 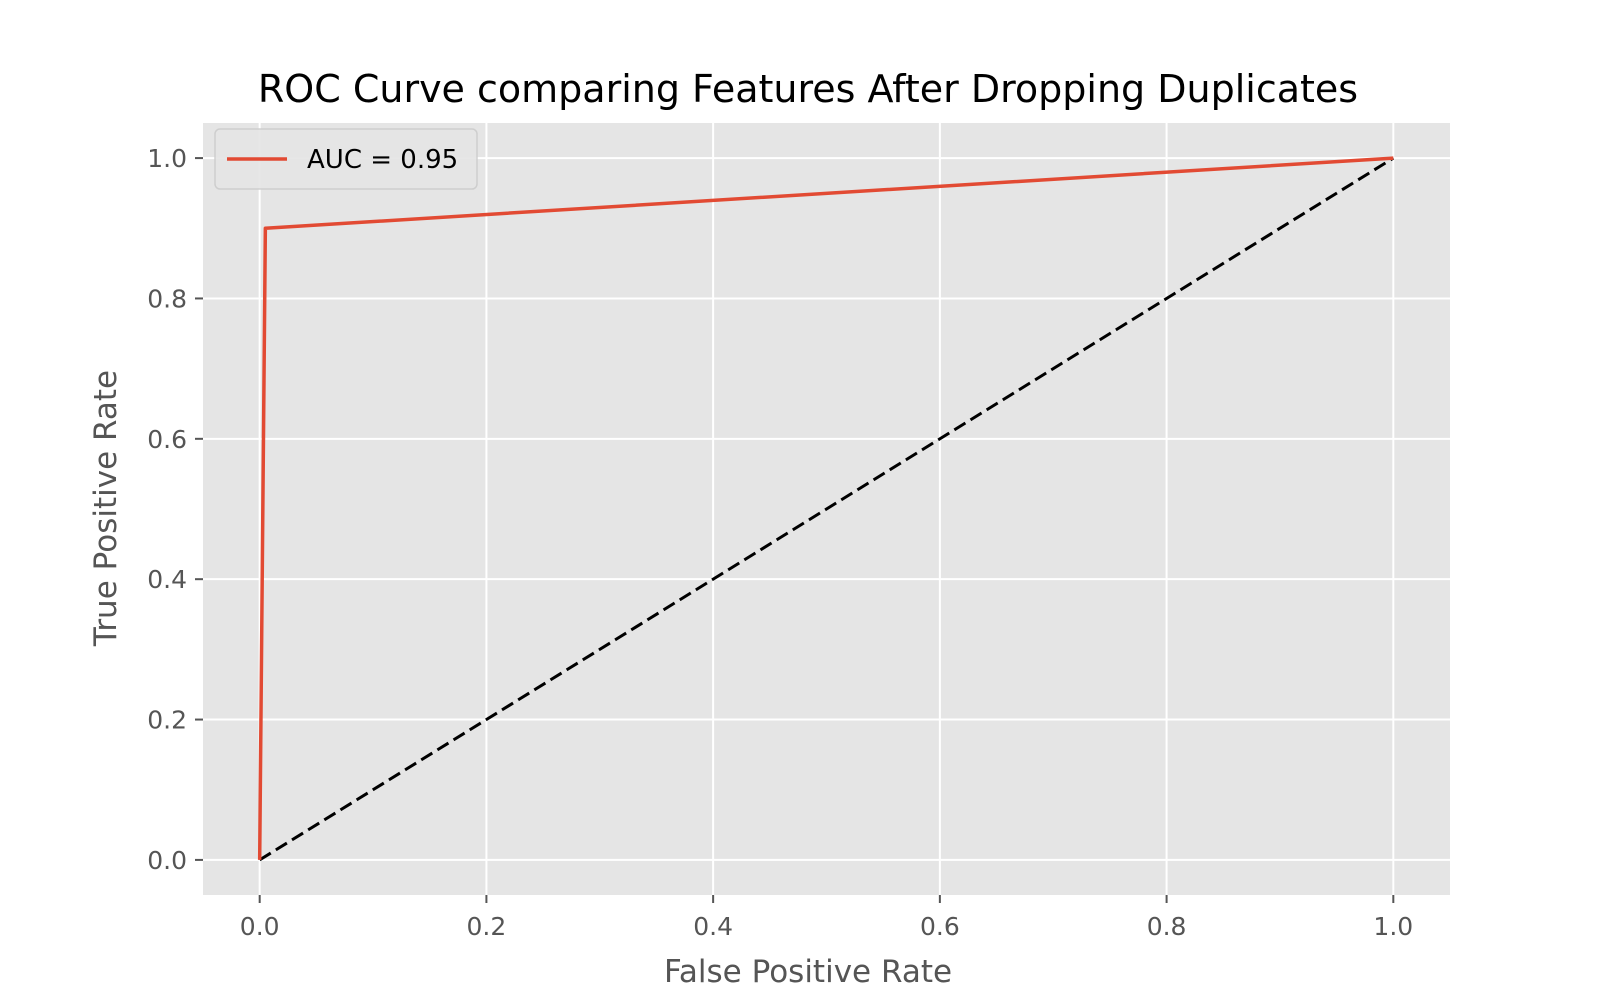 I want to click on y-tick-label: 1.0, so click(x=167, y=158).